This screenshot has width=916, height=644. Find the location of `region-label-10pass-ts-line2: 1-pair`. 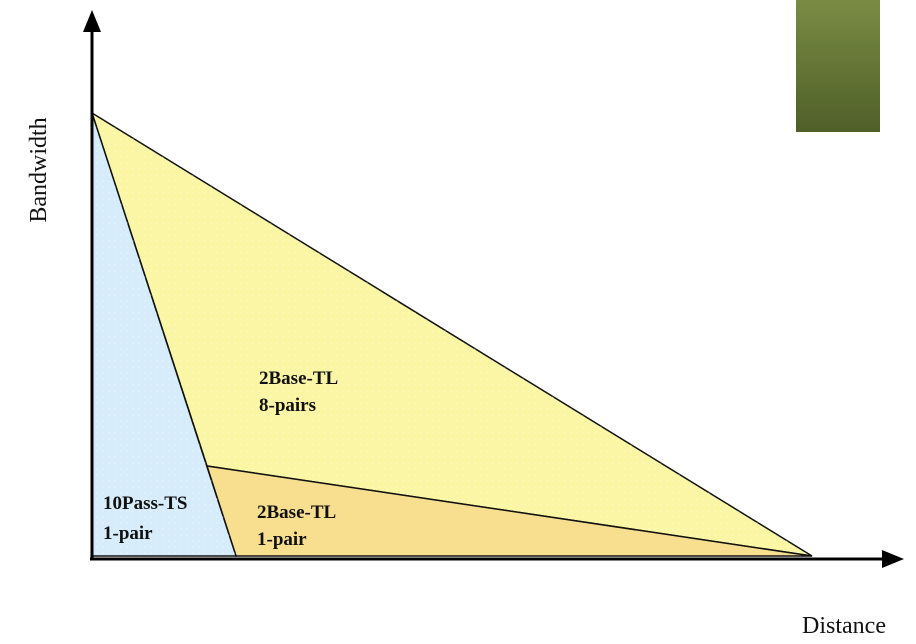

region-label-10pass-ts-line2: 1-pair is located at coordinates (128, 533).